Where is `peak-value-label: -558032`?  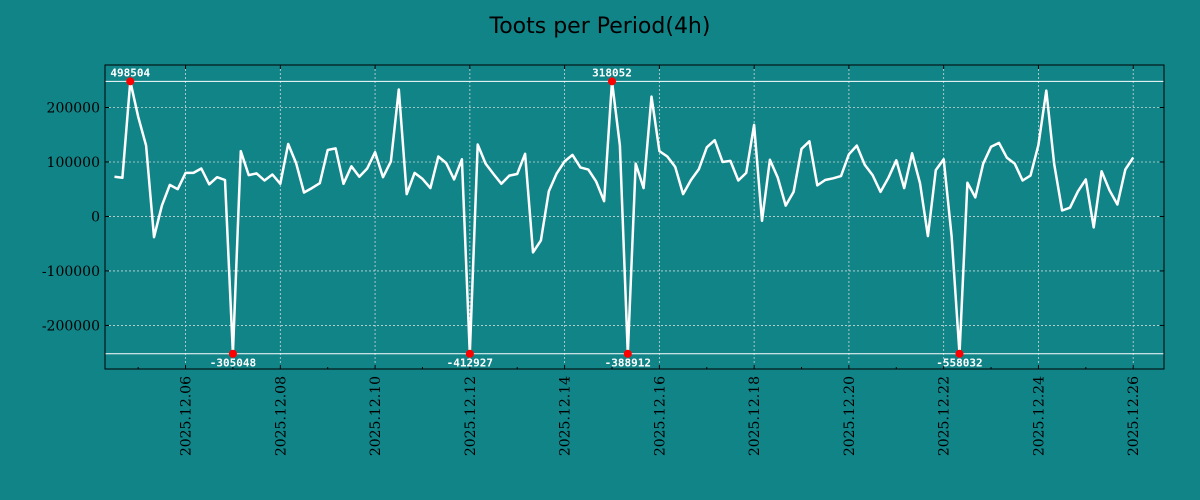 peak-value-label: -558032 is located at coordinates (959, 363).